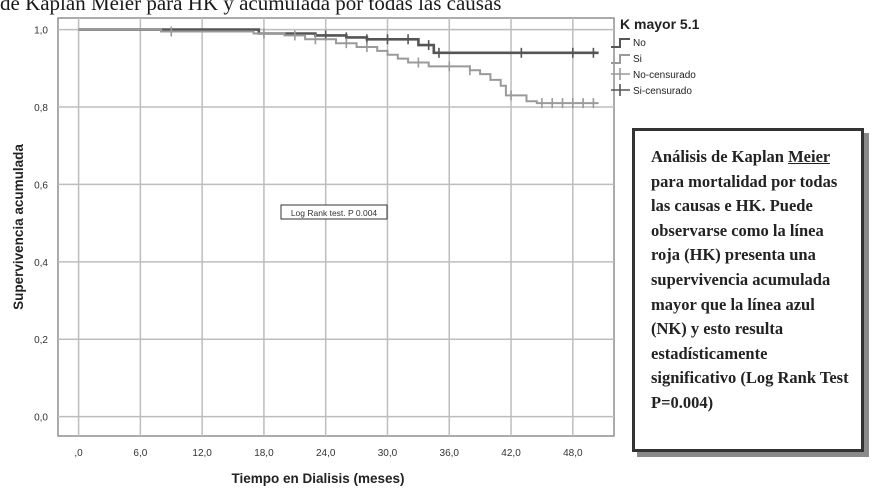  I want to click on legend-label: No, so click(639, 43).